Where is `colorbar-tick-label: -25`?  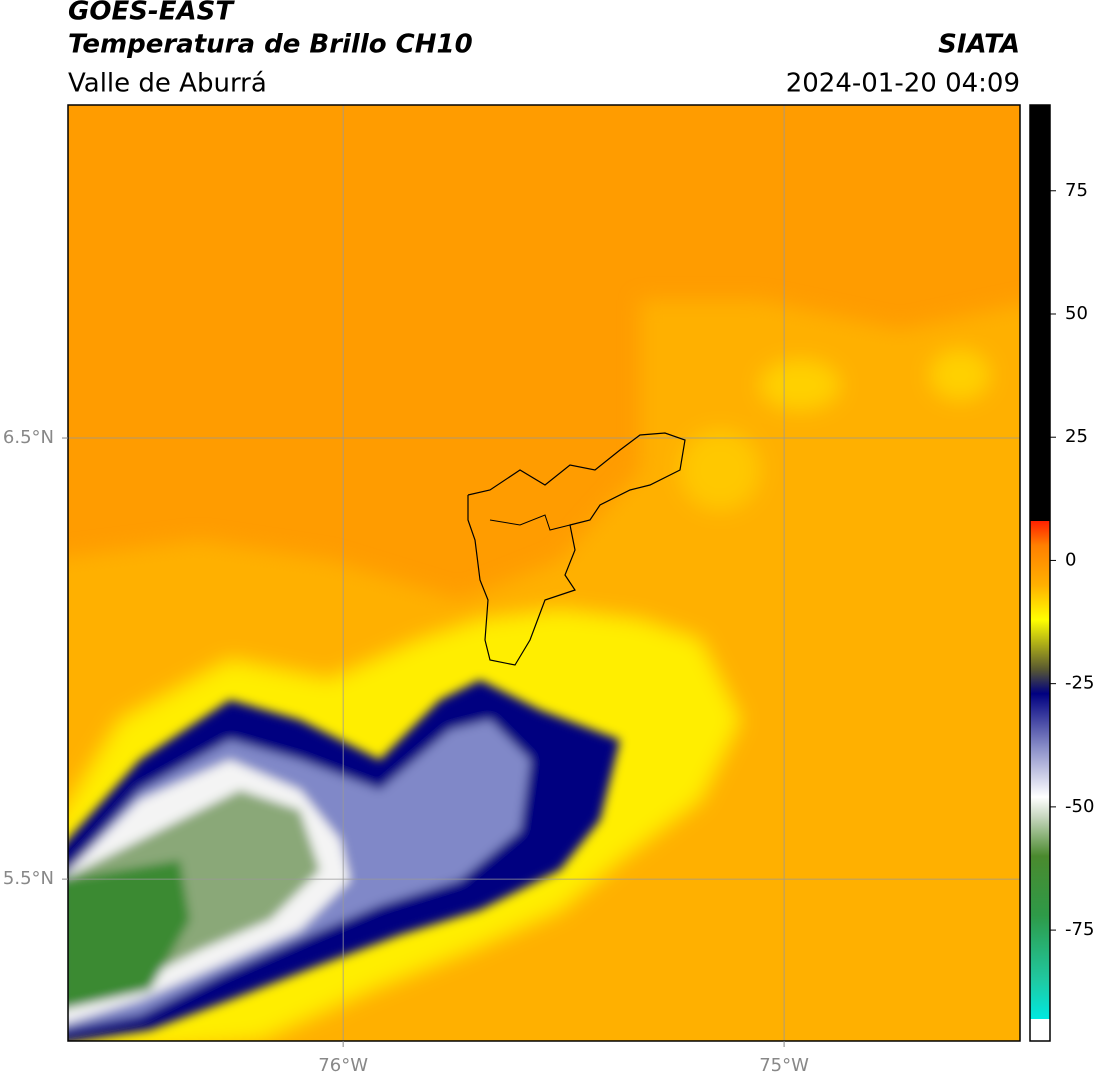 colorbar-tick-label: -25 is located at coordinates (1079, 683).